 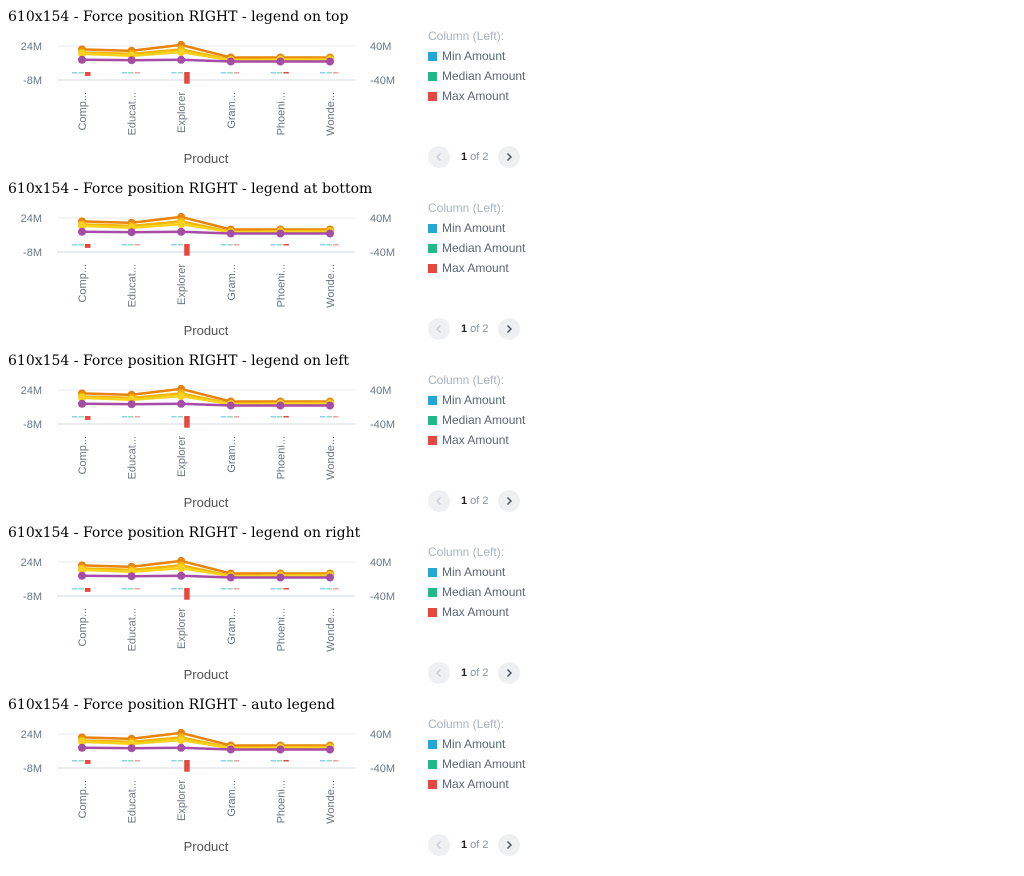 I want to click on legend-title: Column (Left):, so click(x=466, y=552).